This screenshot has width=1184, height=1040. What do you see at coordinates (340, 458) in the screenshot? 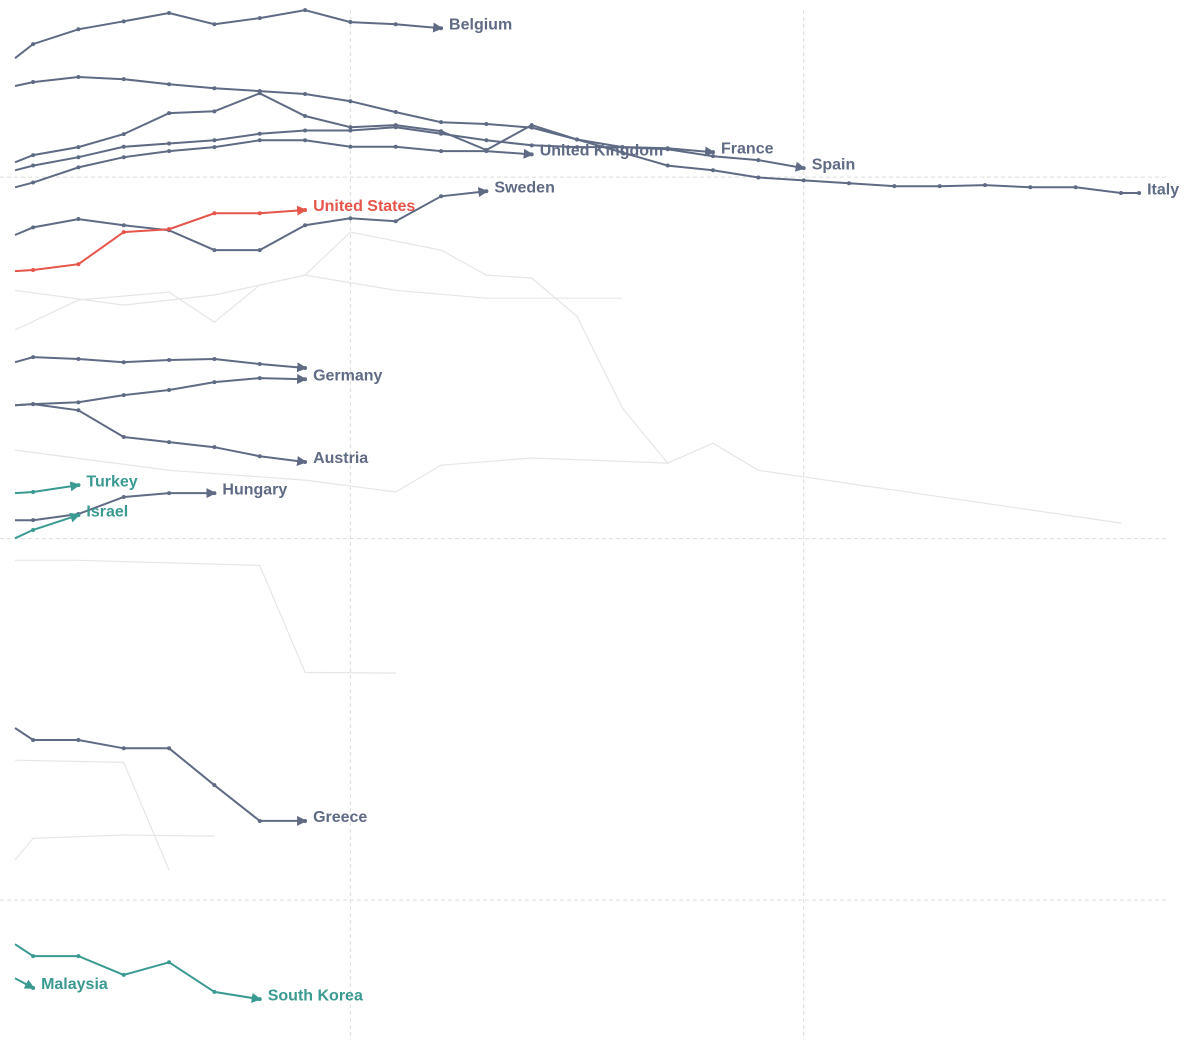
I see `series-label: Austria` at bounding box center [340, 458].